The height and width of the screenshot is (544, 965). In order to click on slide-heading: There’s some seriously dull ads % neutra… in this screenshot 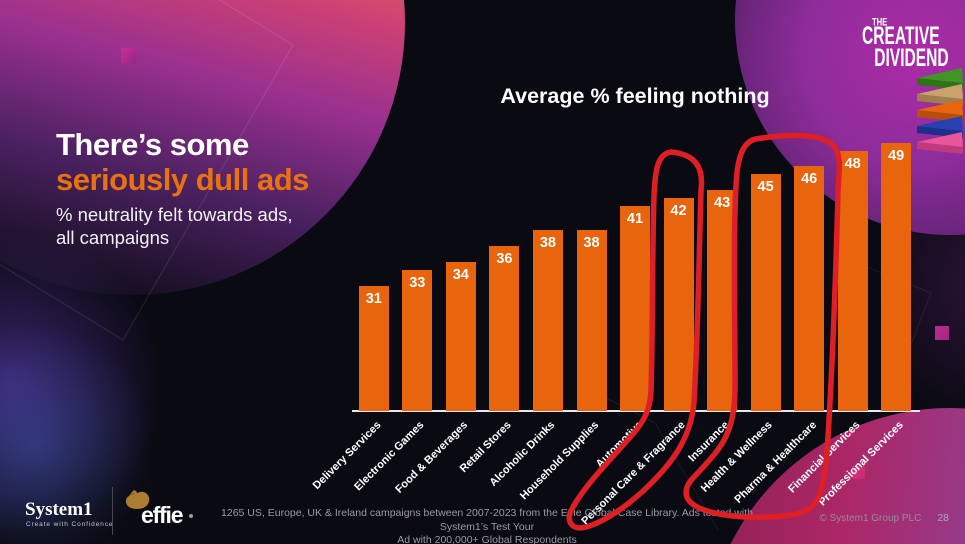, I will do `click(182, 188)`.